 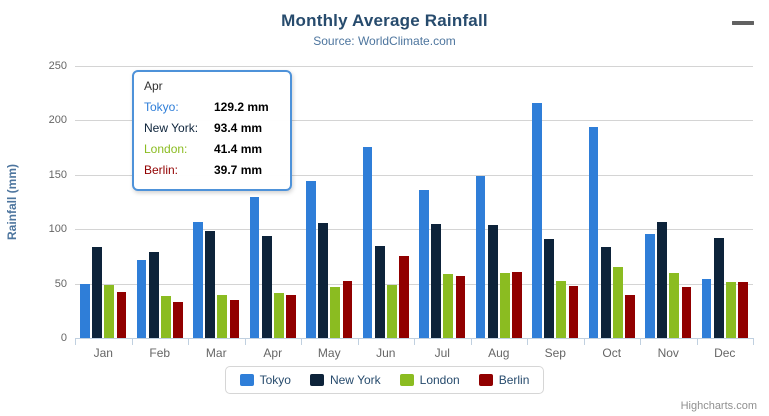 What do you see at coordinates (617, 302) in the screenshot?
I see `bar-london-oct` at bounding box center [617, 302].